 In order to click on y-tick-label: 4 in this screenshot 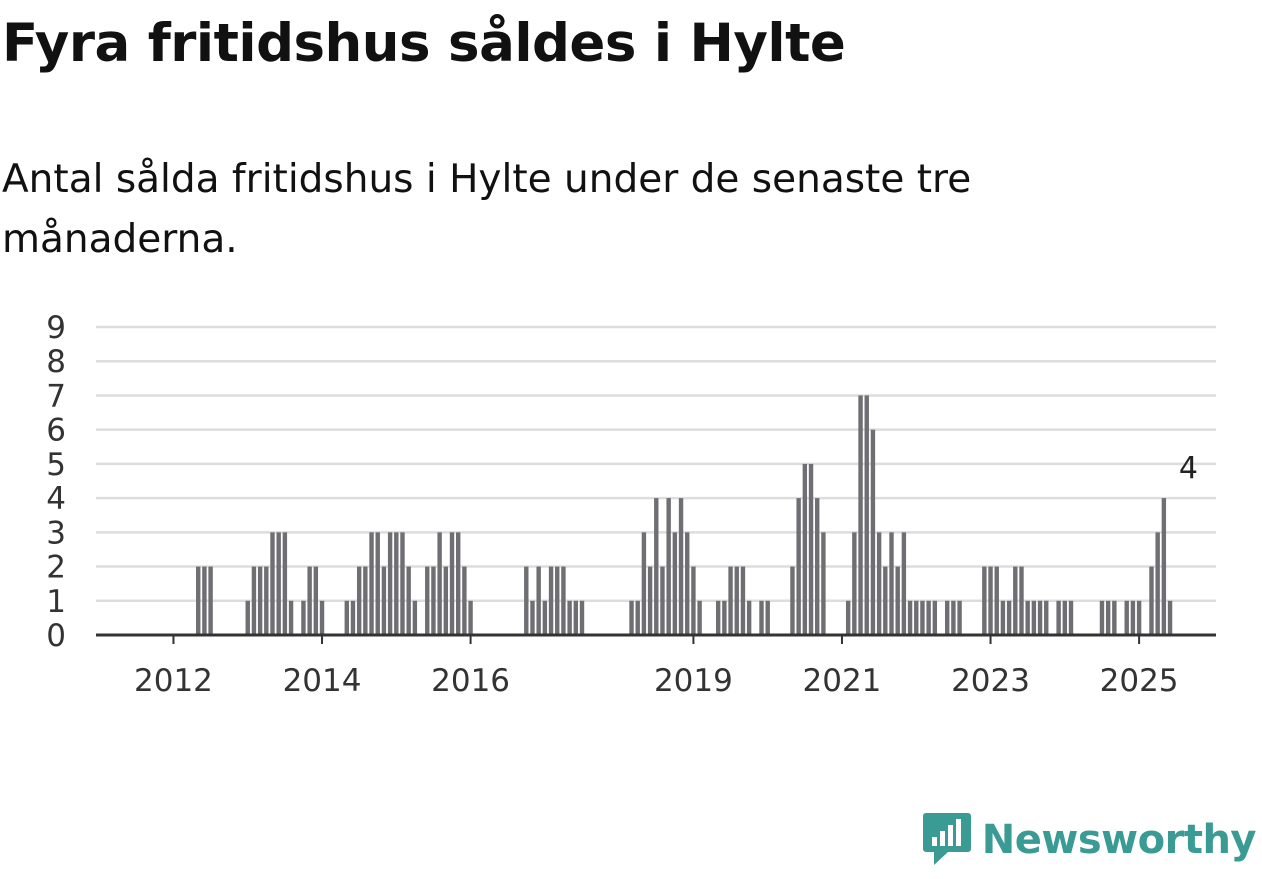, I will do `click(56, 499)`.